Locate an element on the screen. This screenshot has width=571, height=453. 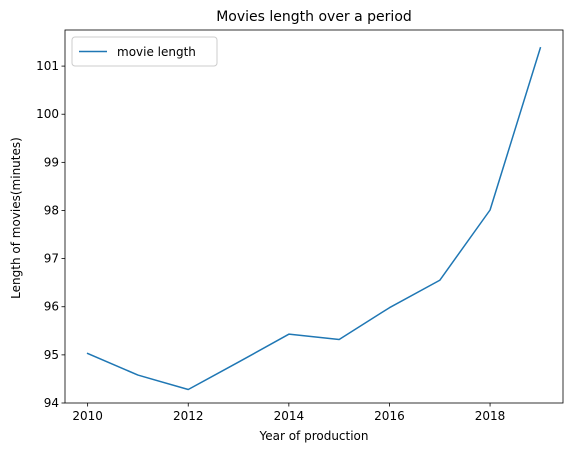
legend: movie length is located at coordinates (144, 51).